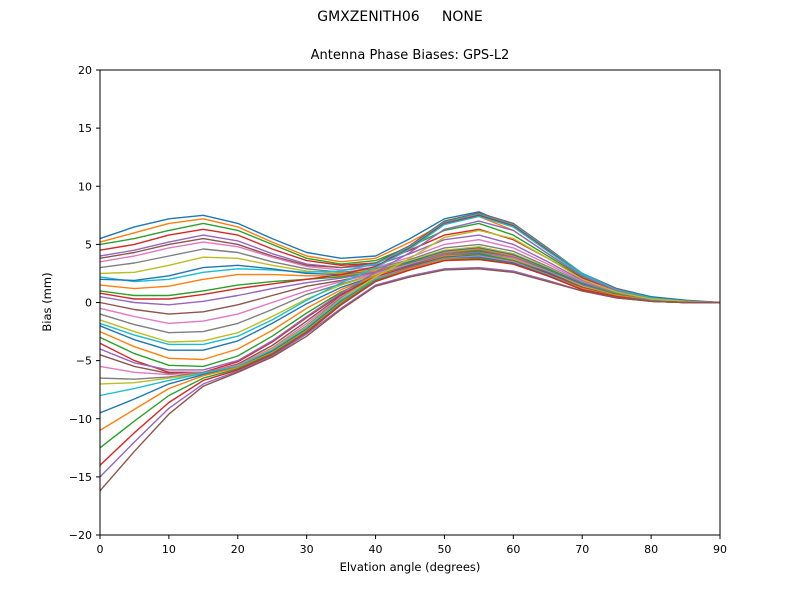  What do you see at coordinates (47, 302) in the screenshot?
I see `y-axis-label: Bias (mm)` at bounding box center [47, 302].